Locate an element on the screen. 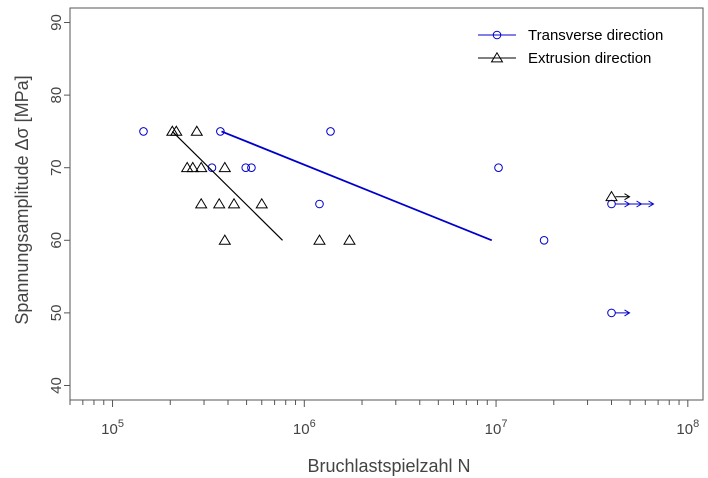  y-tick-label: 40 is located at coordinates (56, 385).